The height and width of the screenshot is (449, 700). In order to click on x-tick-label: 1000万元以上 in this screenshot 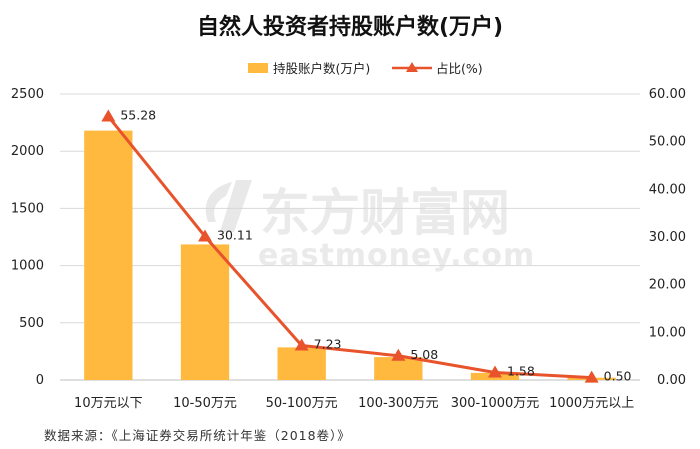, I will do `click(591, 403)`.